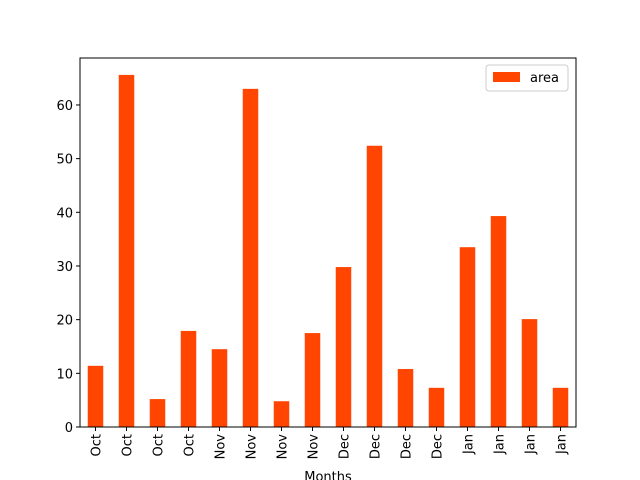 Image resolution: width=640 pixels, height=480 pixels. Describe the element at coordinates (64, 321) in the screenshot. I see `y-tick-label: 20` at that location.